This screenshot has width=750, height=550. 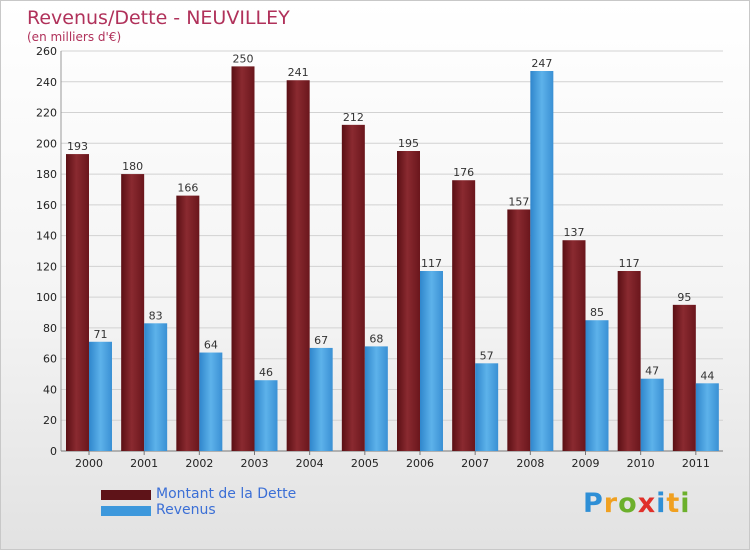 I want to click on x-tick-label: 2003, so click(x=255, y=463).